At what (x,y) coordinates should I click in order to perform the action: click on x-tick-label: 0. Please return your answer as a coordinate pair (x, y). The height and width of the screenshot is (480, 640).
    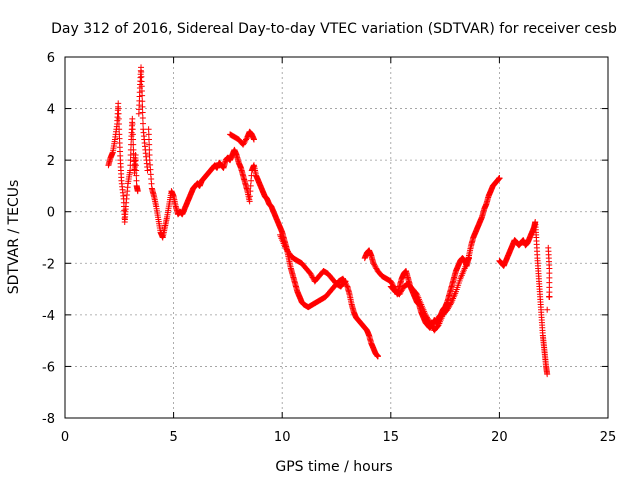
    Looking at the image, I should click on (65, 437).